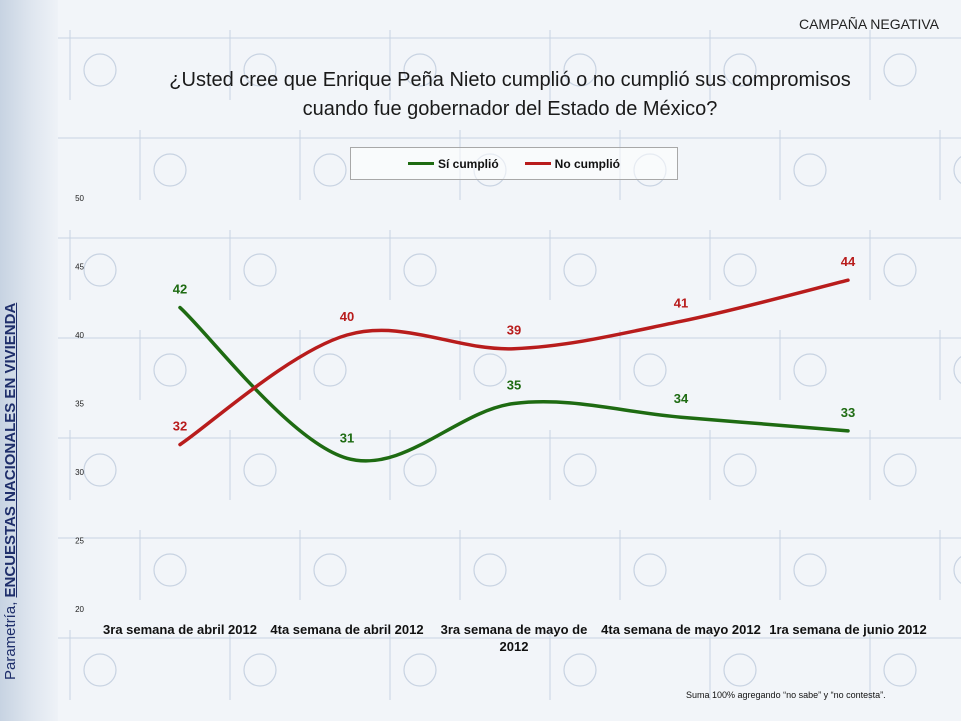 The height and width of the screenshot is (721, 961). What do you see at coordinates (180, 426) in the screenshot?
I see `data-label: 32` at bounding box center [180, 426].